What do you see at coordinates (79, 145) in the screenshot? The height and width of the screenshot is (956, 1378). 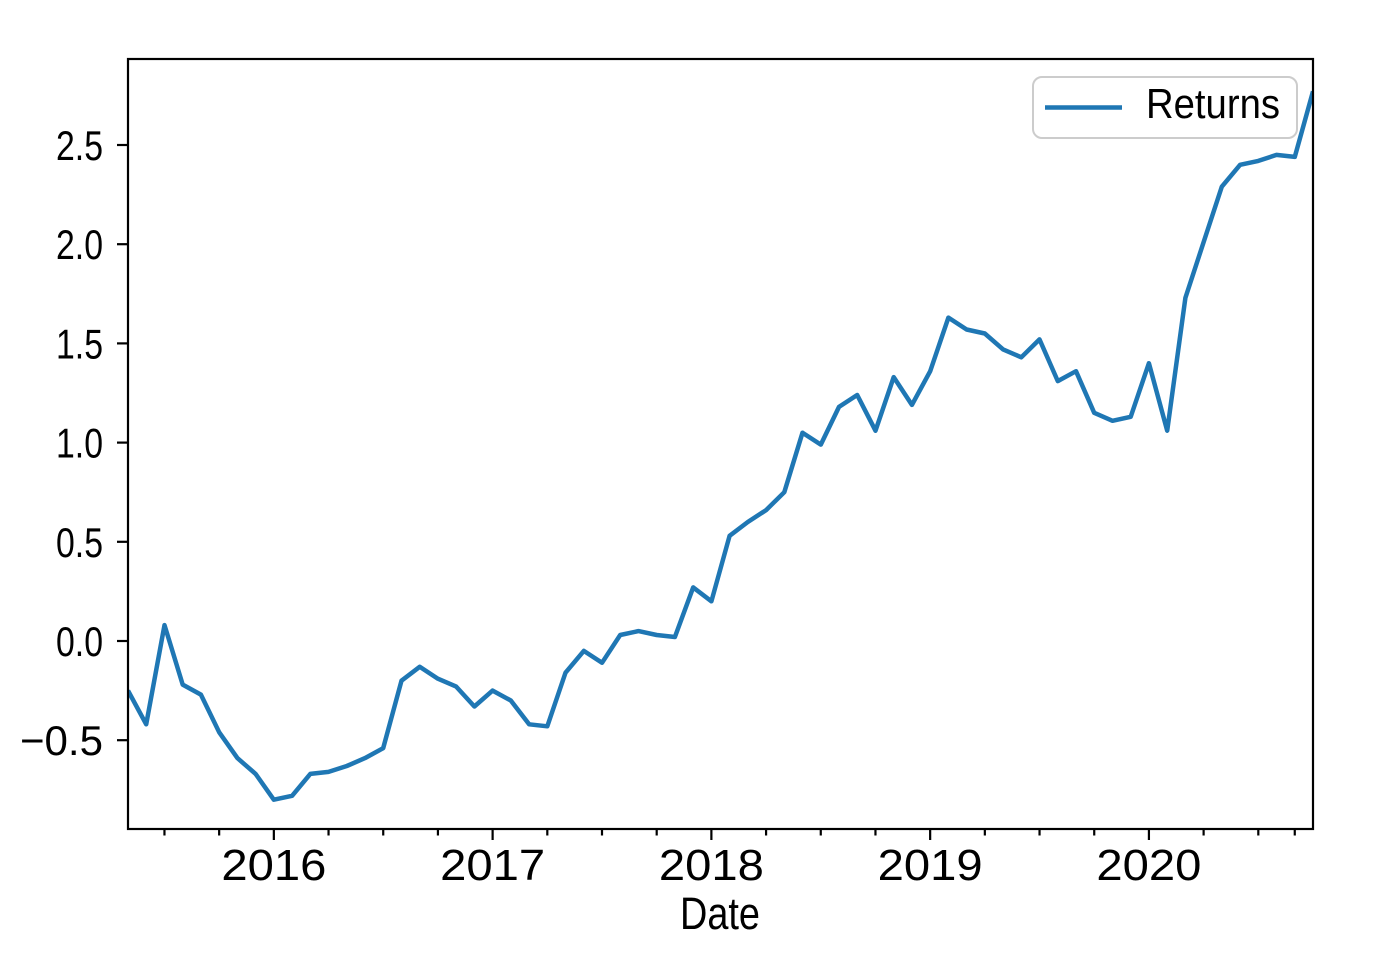 I see `y-tick-label: 2.5` at bounding box center [79, 145].